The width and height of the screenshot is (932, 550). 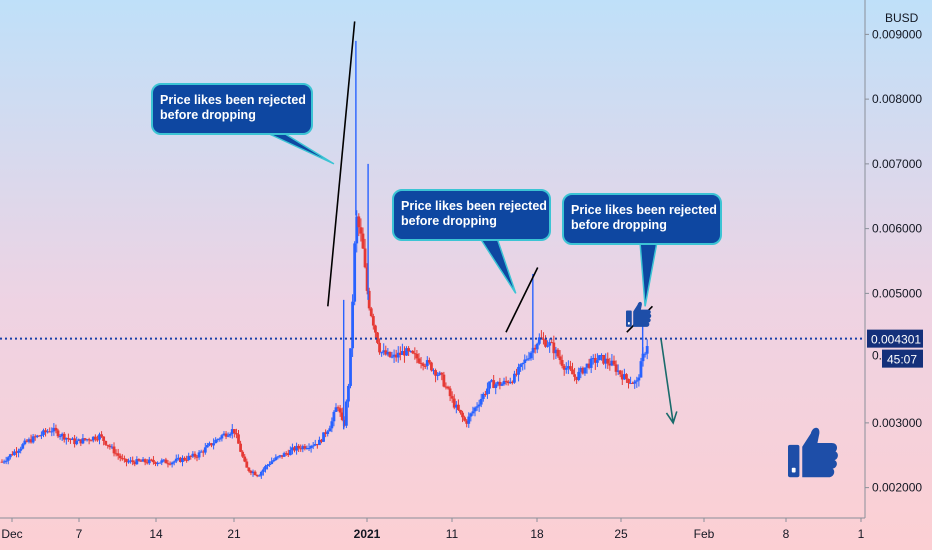 What do you see at coordinates (367, 534) in the screenshot?
I see `x-tick-label: 2021` at bounding box center [367, 534].